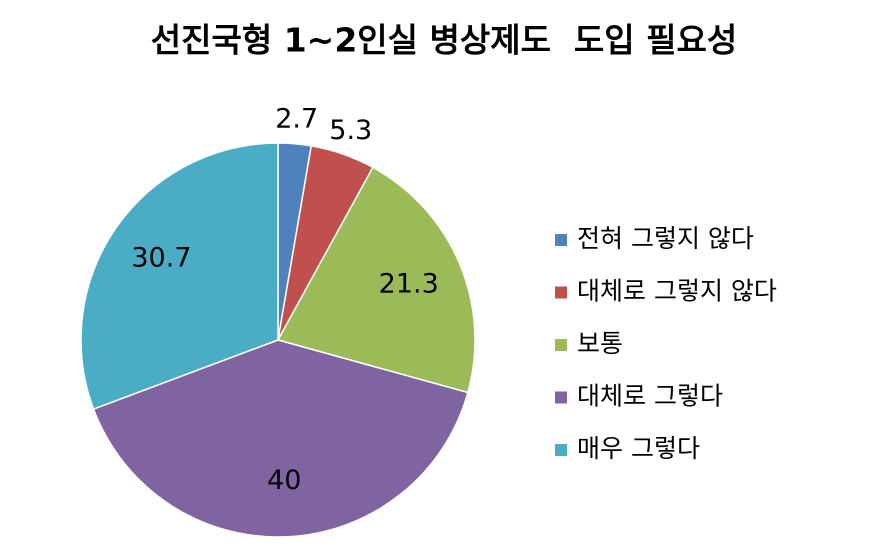 The width and height of the screenshot is (889, 556). What do you see at coordinates (296, 119) in the screenshot?
I see `data-label: 2.7` at bounding box center [296, 119].